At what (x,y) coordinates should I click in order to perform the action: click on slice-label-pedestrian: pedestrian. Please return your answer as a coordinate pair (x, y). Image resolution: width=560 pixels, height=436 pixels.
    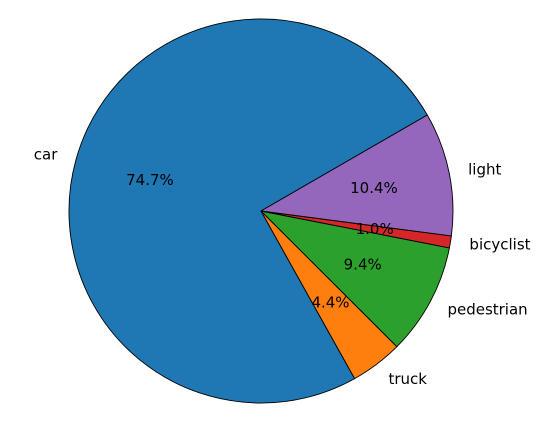
    Looking at the image, I should click on (487, 310).